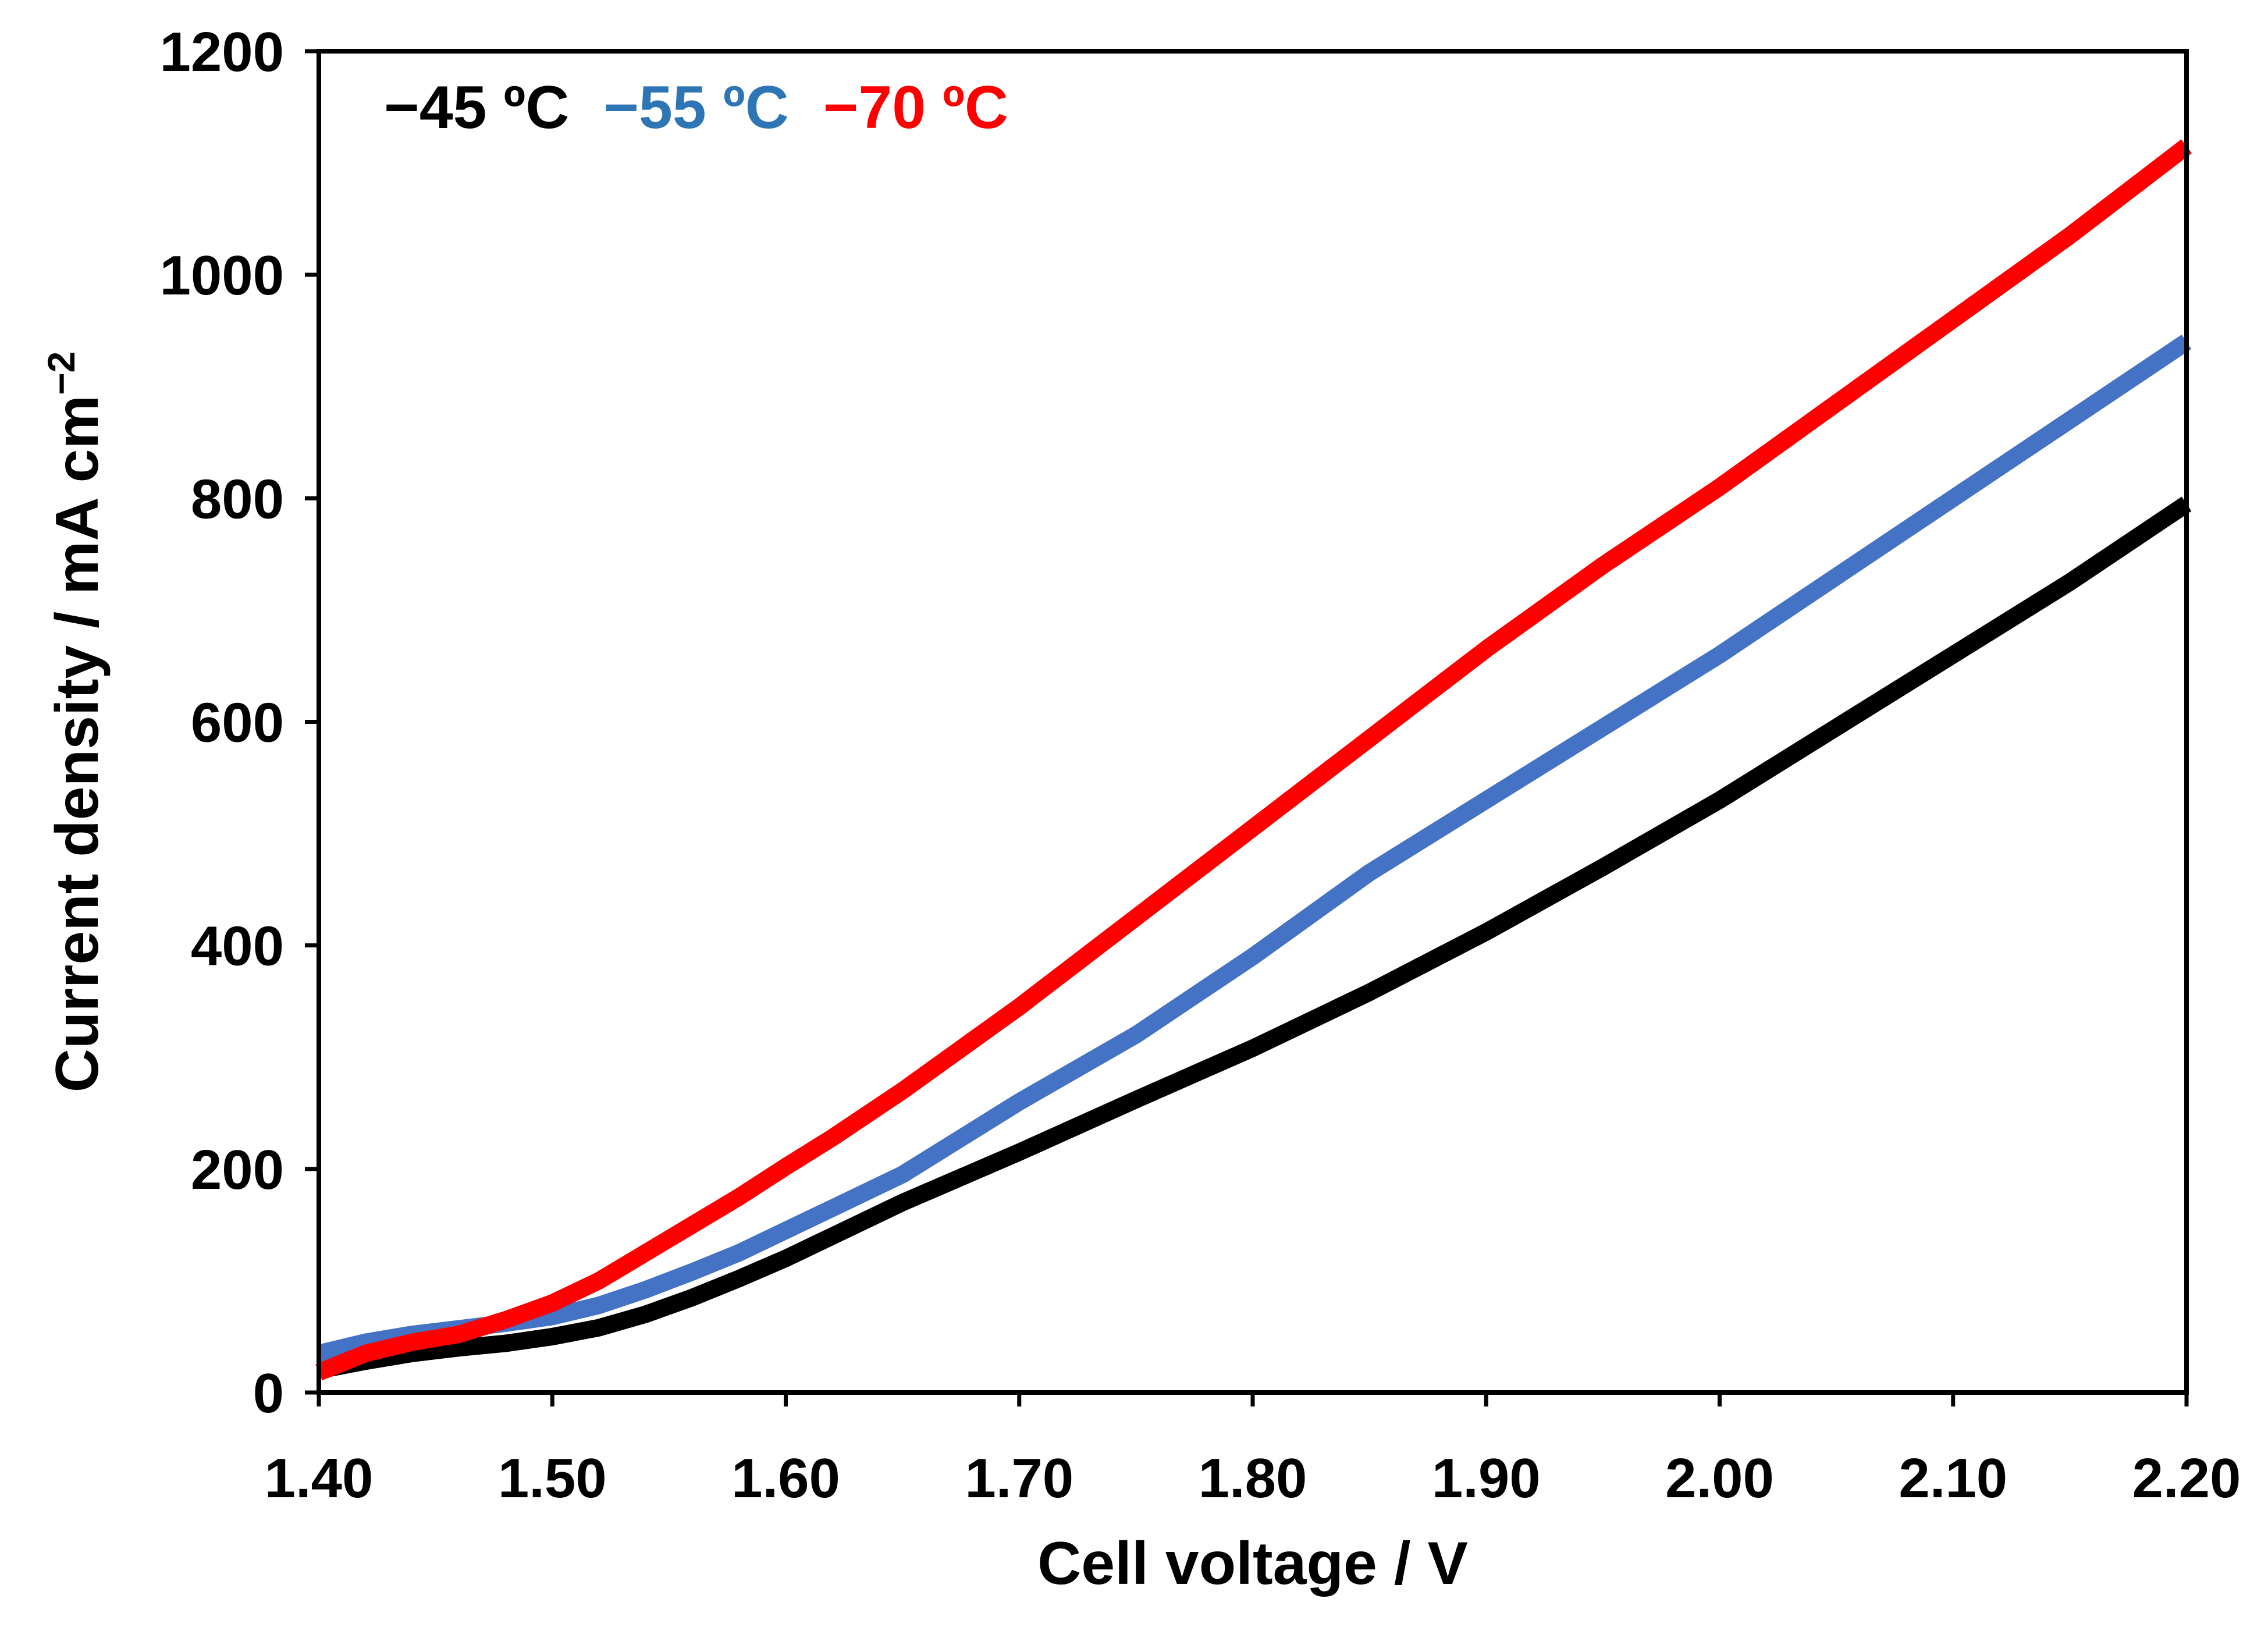 The width and height of the screenshot is (2268, 1634). What do you see at coordinates (1253, 1478) in the screenshot?
I see `x-tick-label: 1.80` at bounding box center [1253, 1478].